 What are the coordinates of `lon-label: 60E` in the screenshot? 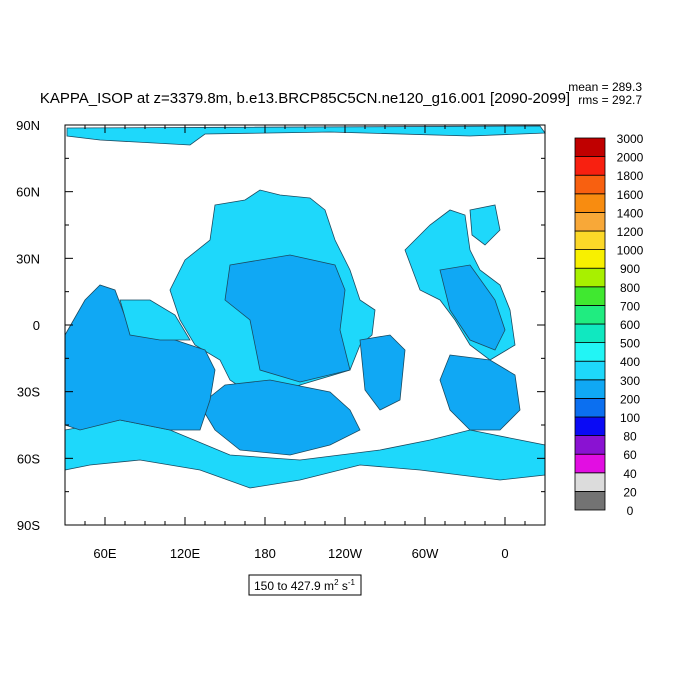 It's located at (104, 553).